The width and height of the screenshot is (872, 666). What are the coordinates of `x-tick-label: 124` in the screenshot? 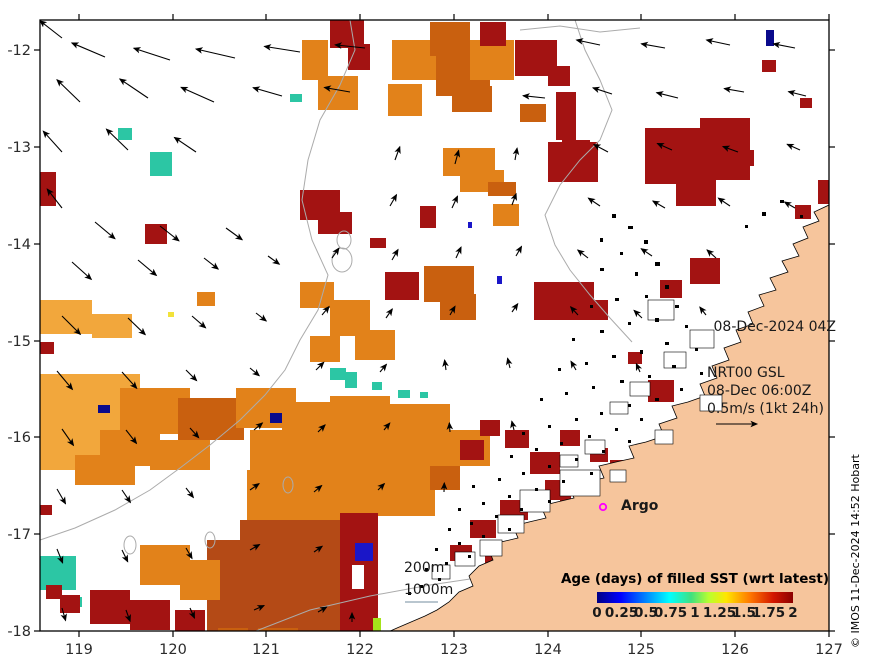 It's located at (548, 650).